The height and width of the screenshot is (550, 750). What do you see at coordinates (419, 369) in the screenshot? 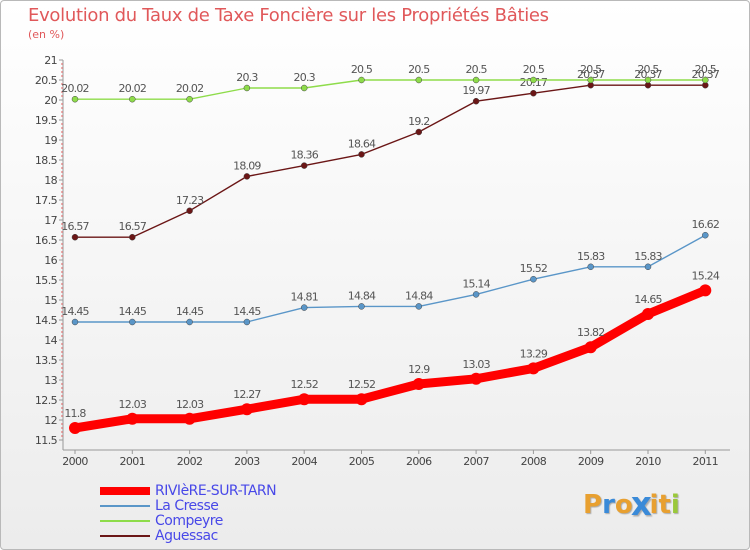
I see `data-label: 12.9` at bounding box center [419, 369].